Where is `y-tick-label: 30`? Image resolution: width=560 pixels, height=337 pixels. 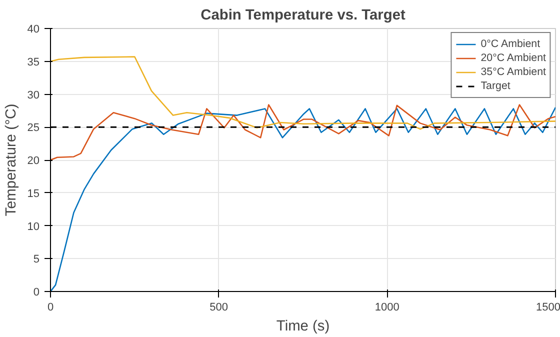 y-tick-label: 30 is located at coordinates (33, 95).